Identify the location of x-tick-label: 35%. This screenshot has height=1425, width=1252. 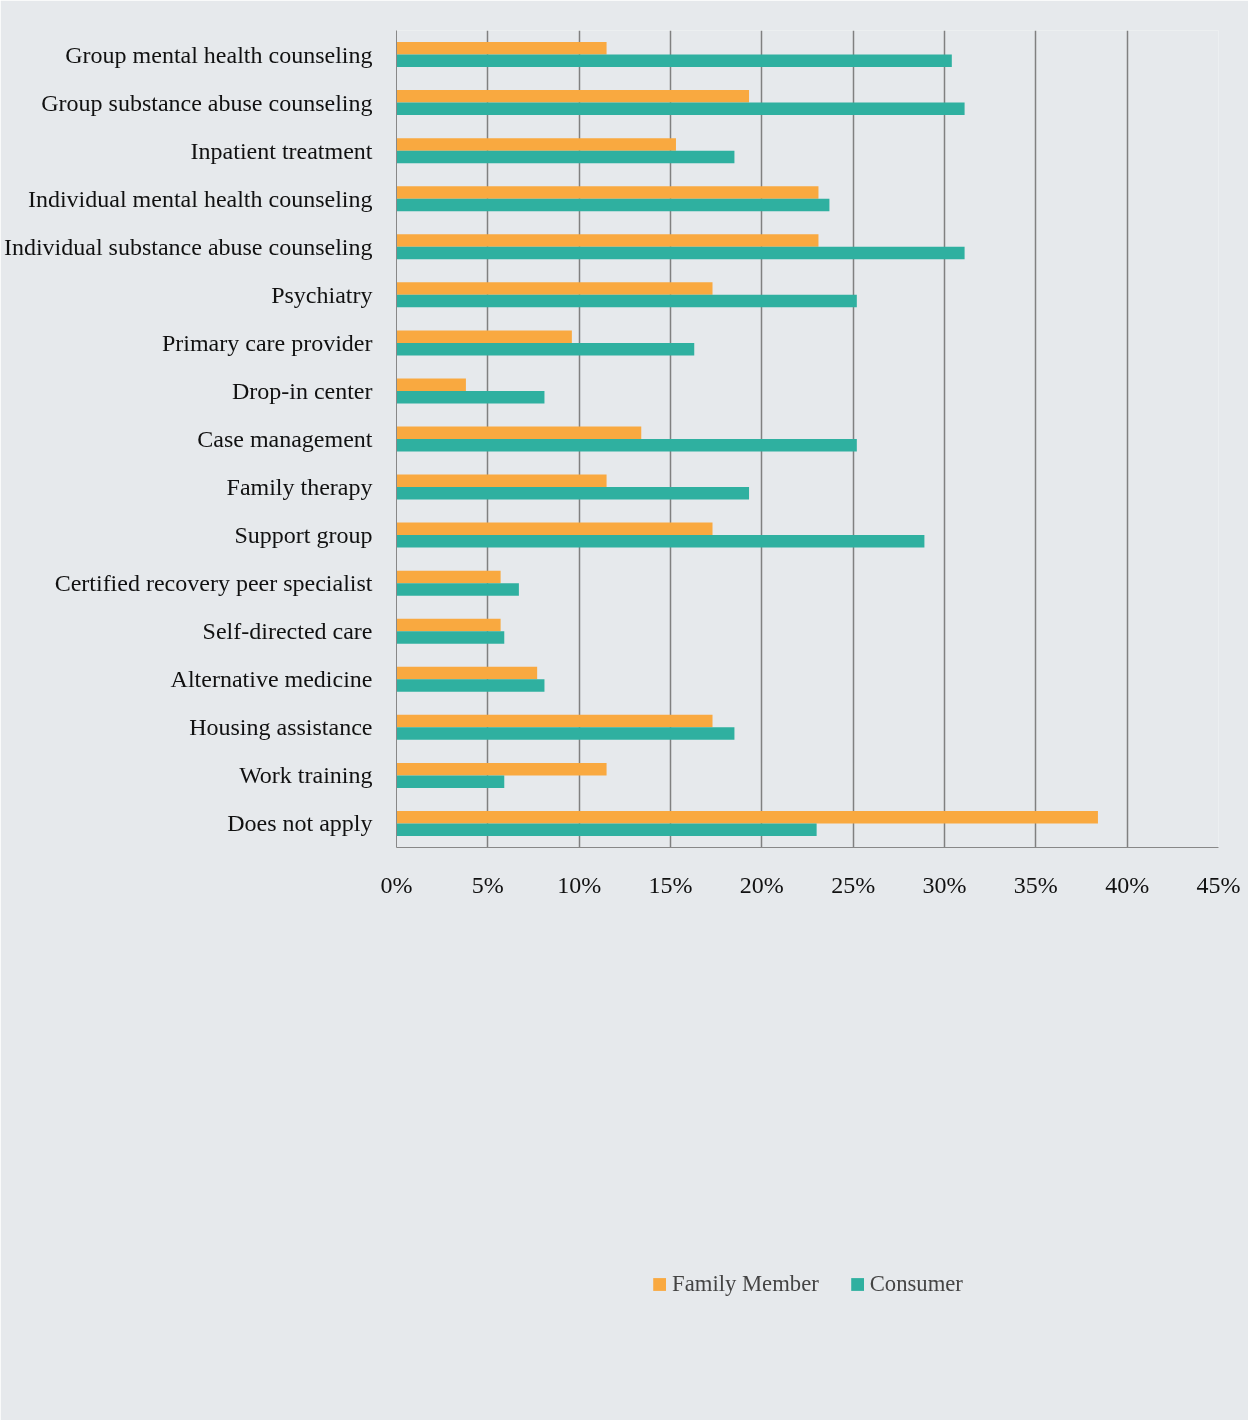
(1035, 884).